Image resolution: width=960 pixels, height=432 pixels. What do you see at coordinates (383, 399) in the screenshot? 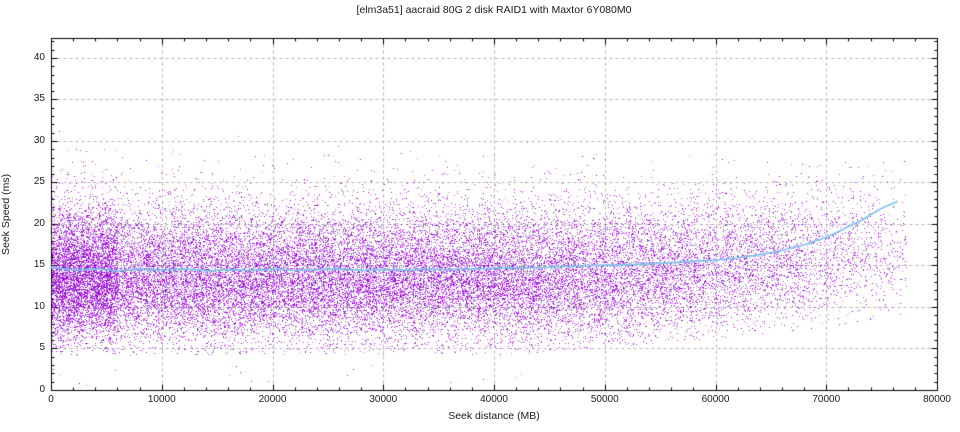
I see `x-tick-label: 30000` at bounding box center [383, 399].